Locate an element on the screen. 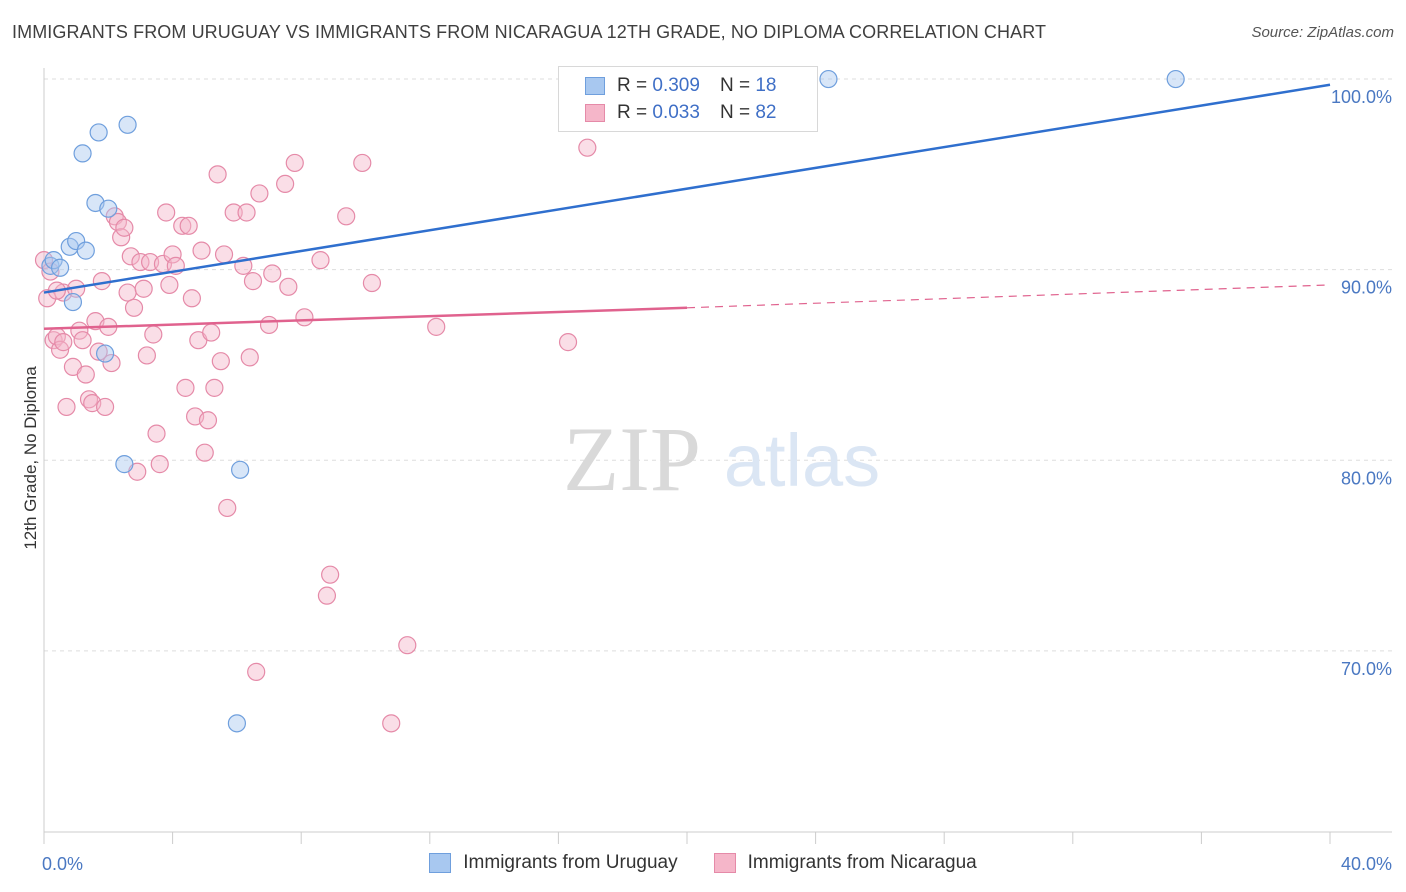 This screenshot has height=892, width=1406. x-tick-label: 40.0% is located at coordinates (1366, 864).